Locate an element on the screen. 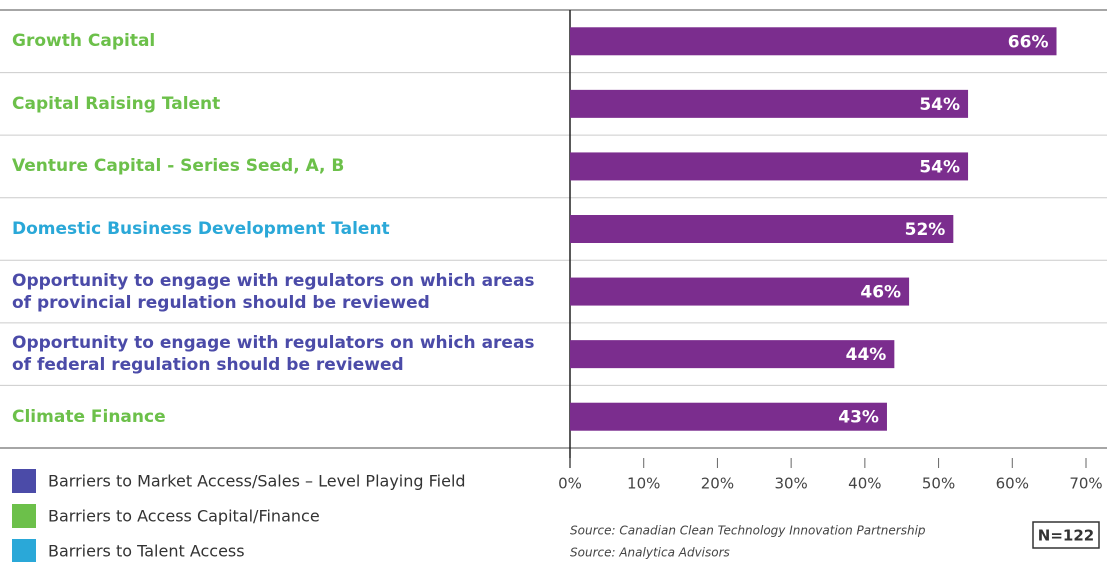  annotation: N=122 is located at coordinates (1066, 536).